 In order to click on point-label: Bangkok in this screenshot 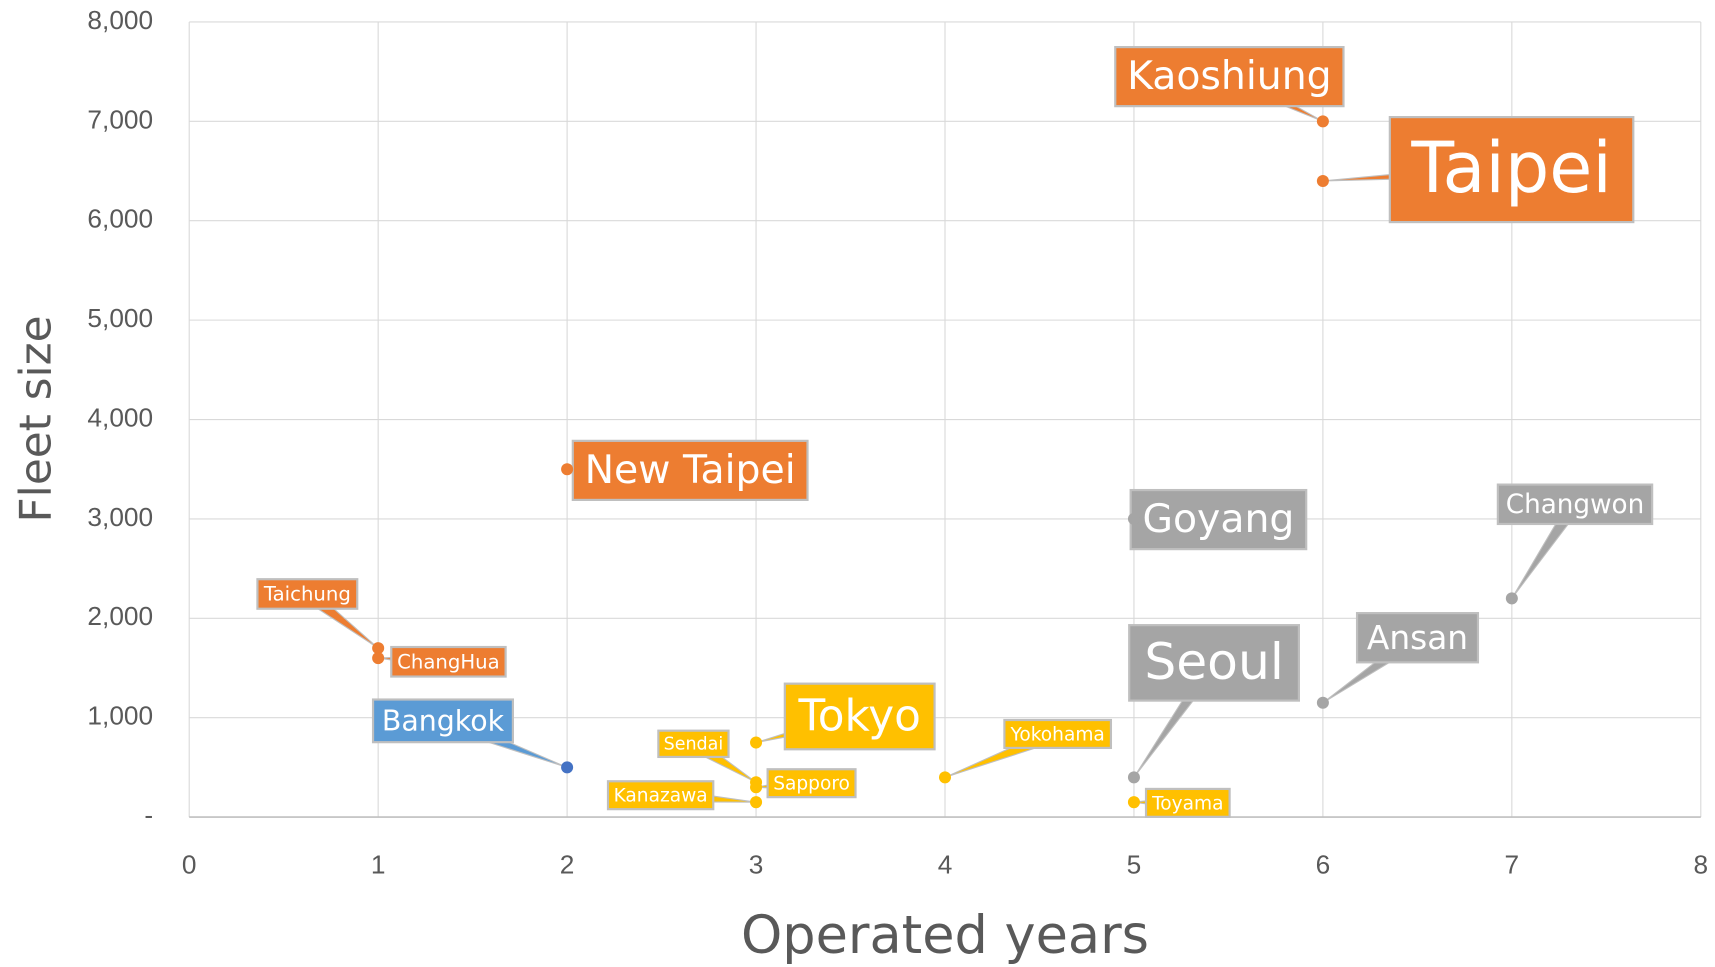, I will do `click(443, 720)`.